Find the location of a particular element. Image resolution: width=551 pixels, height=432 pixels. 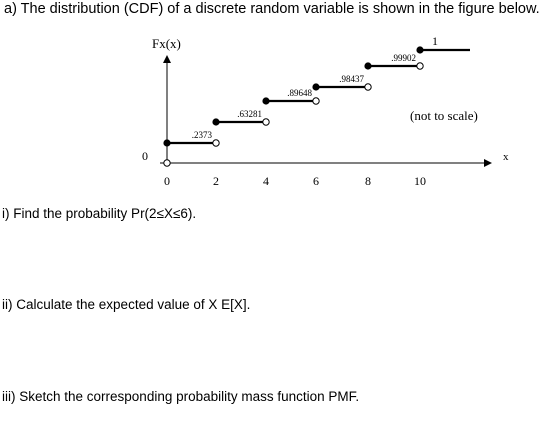

cdf-step-value-label: .98437 is located at coordinates (351, 79).